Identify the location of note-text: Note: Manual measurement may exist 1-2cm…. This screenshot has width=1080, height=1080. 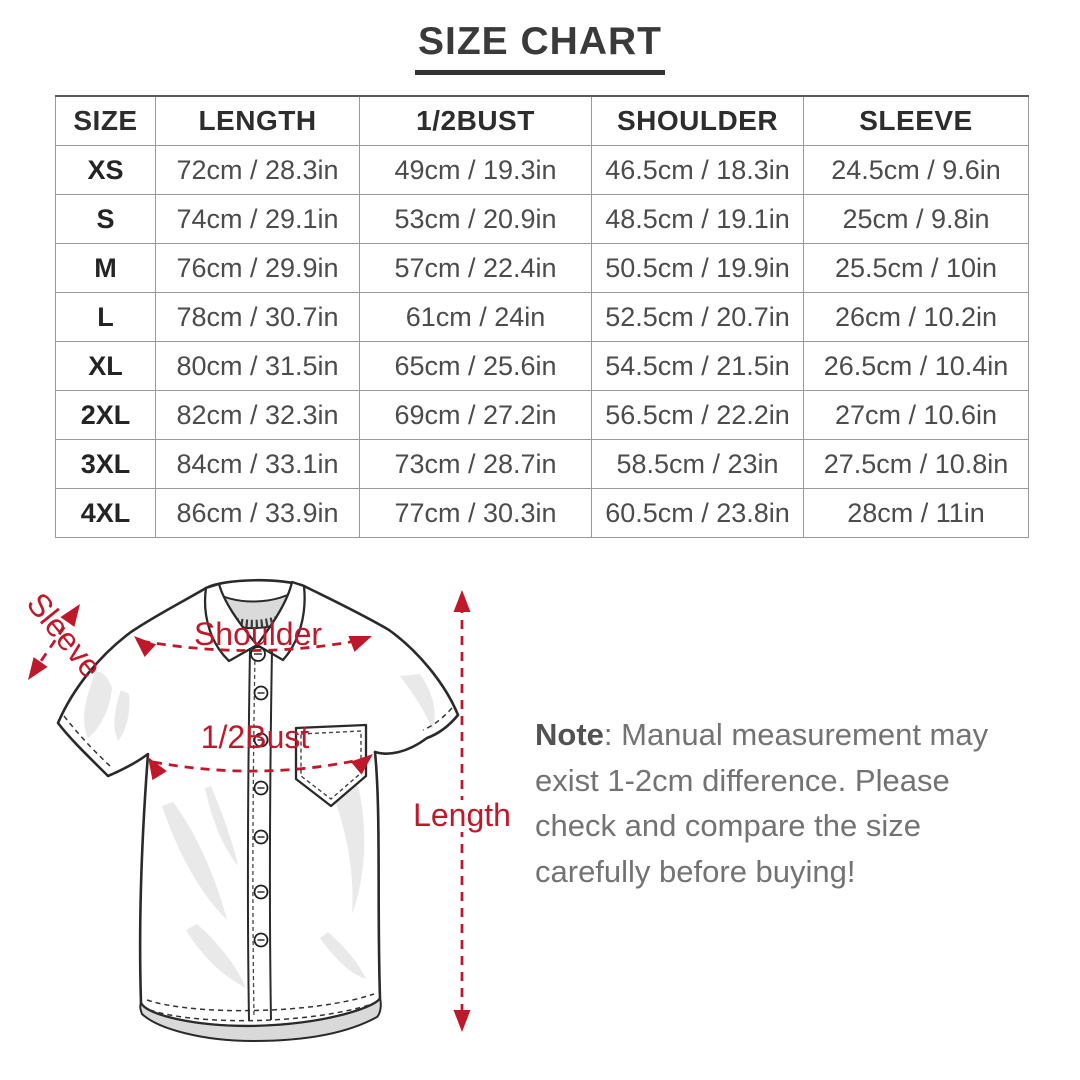
(783, 803).